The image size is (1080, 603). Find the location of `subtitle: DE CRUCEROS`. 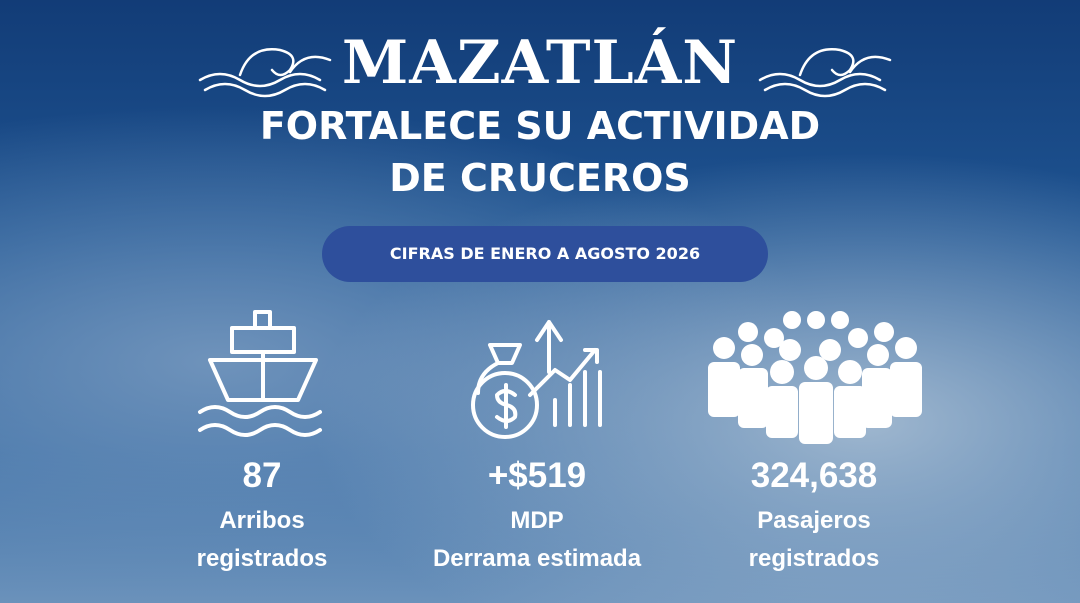

subtitle: DE CRUCEROS is located at coordinates (540, 178).